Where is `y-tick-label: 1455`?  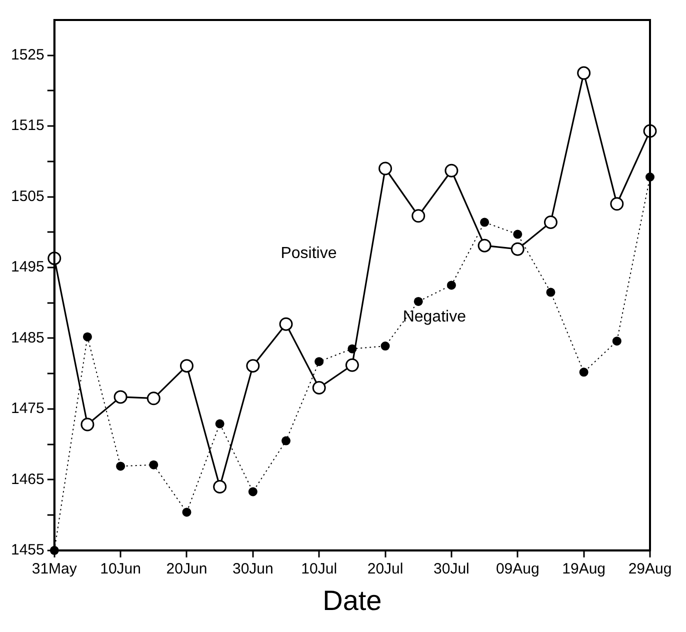
y-tick-label: 1455 is located at coordinates (27, 550).